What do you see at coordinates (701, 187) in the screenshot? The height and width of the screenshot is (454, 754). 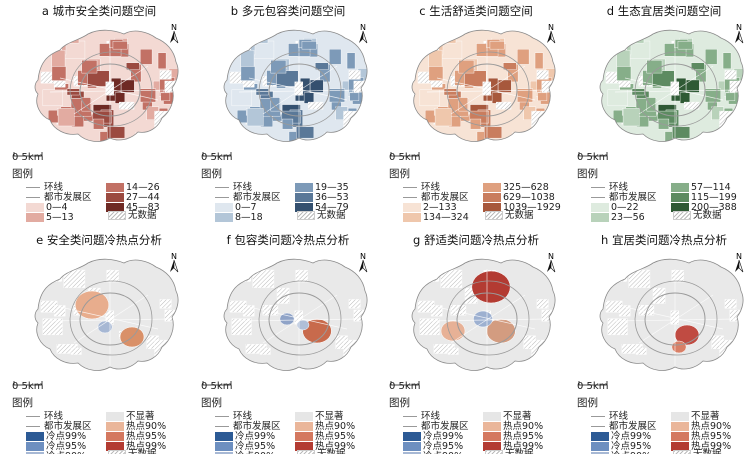 I see `legend-swatch: 57—114` at bounding box center [701, 187].